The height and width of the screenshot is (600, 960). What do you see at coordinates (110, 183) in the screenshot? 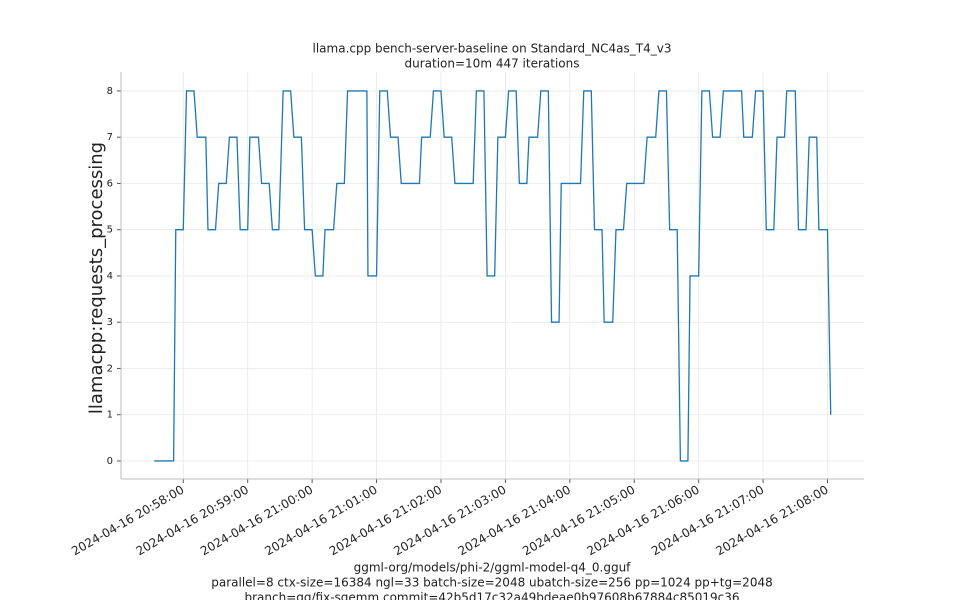
I see `y-tick-label: 6` at bounding box center [110, 183].